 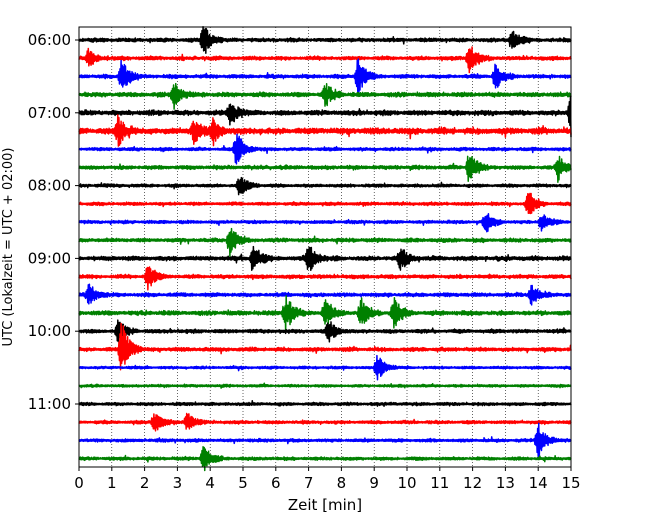 What do you see at coordinates (570, 483) in the screenshot?
I see `x-tick-label: 15` at bounding box center [570, 483].